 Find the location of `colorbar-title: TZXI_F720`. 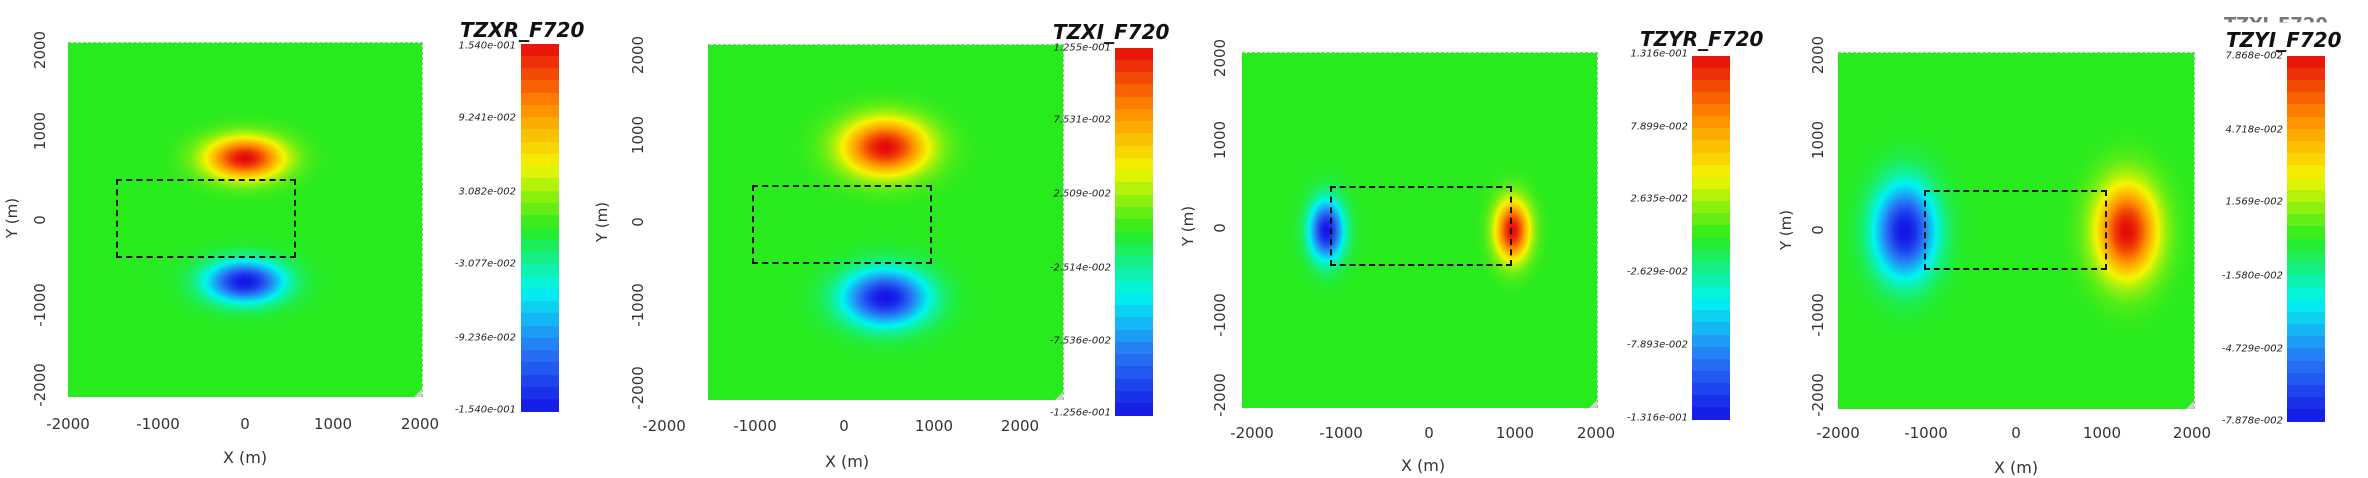

colorbar-title: TZXI_F720 is located at coordinates (1111, 32).